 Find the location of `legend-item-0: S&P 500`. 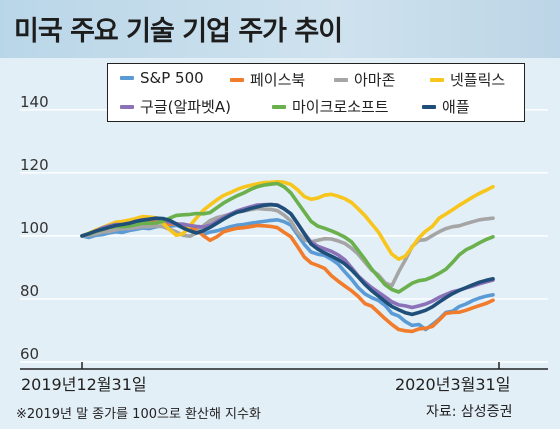

legend-item-0: S&P 500 is located at coordinates (162, 78).